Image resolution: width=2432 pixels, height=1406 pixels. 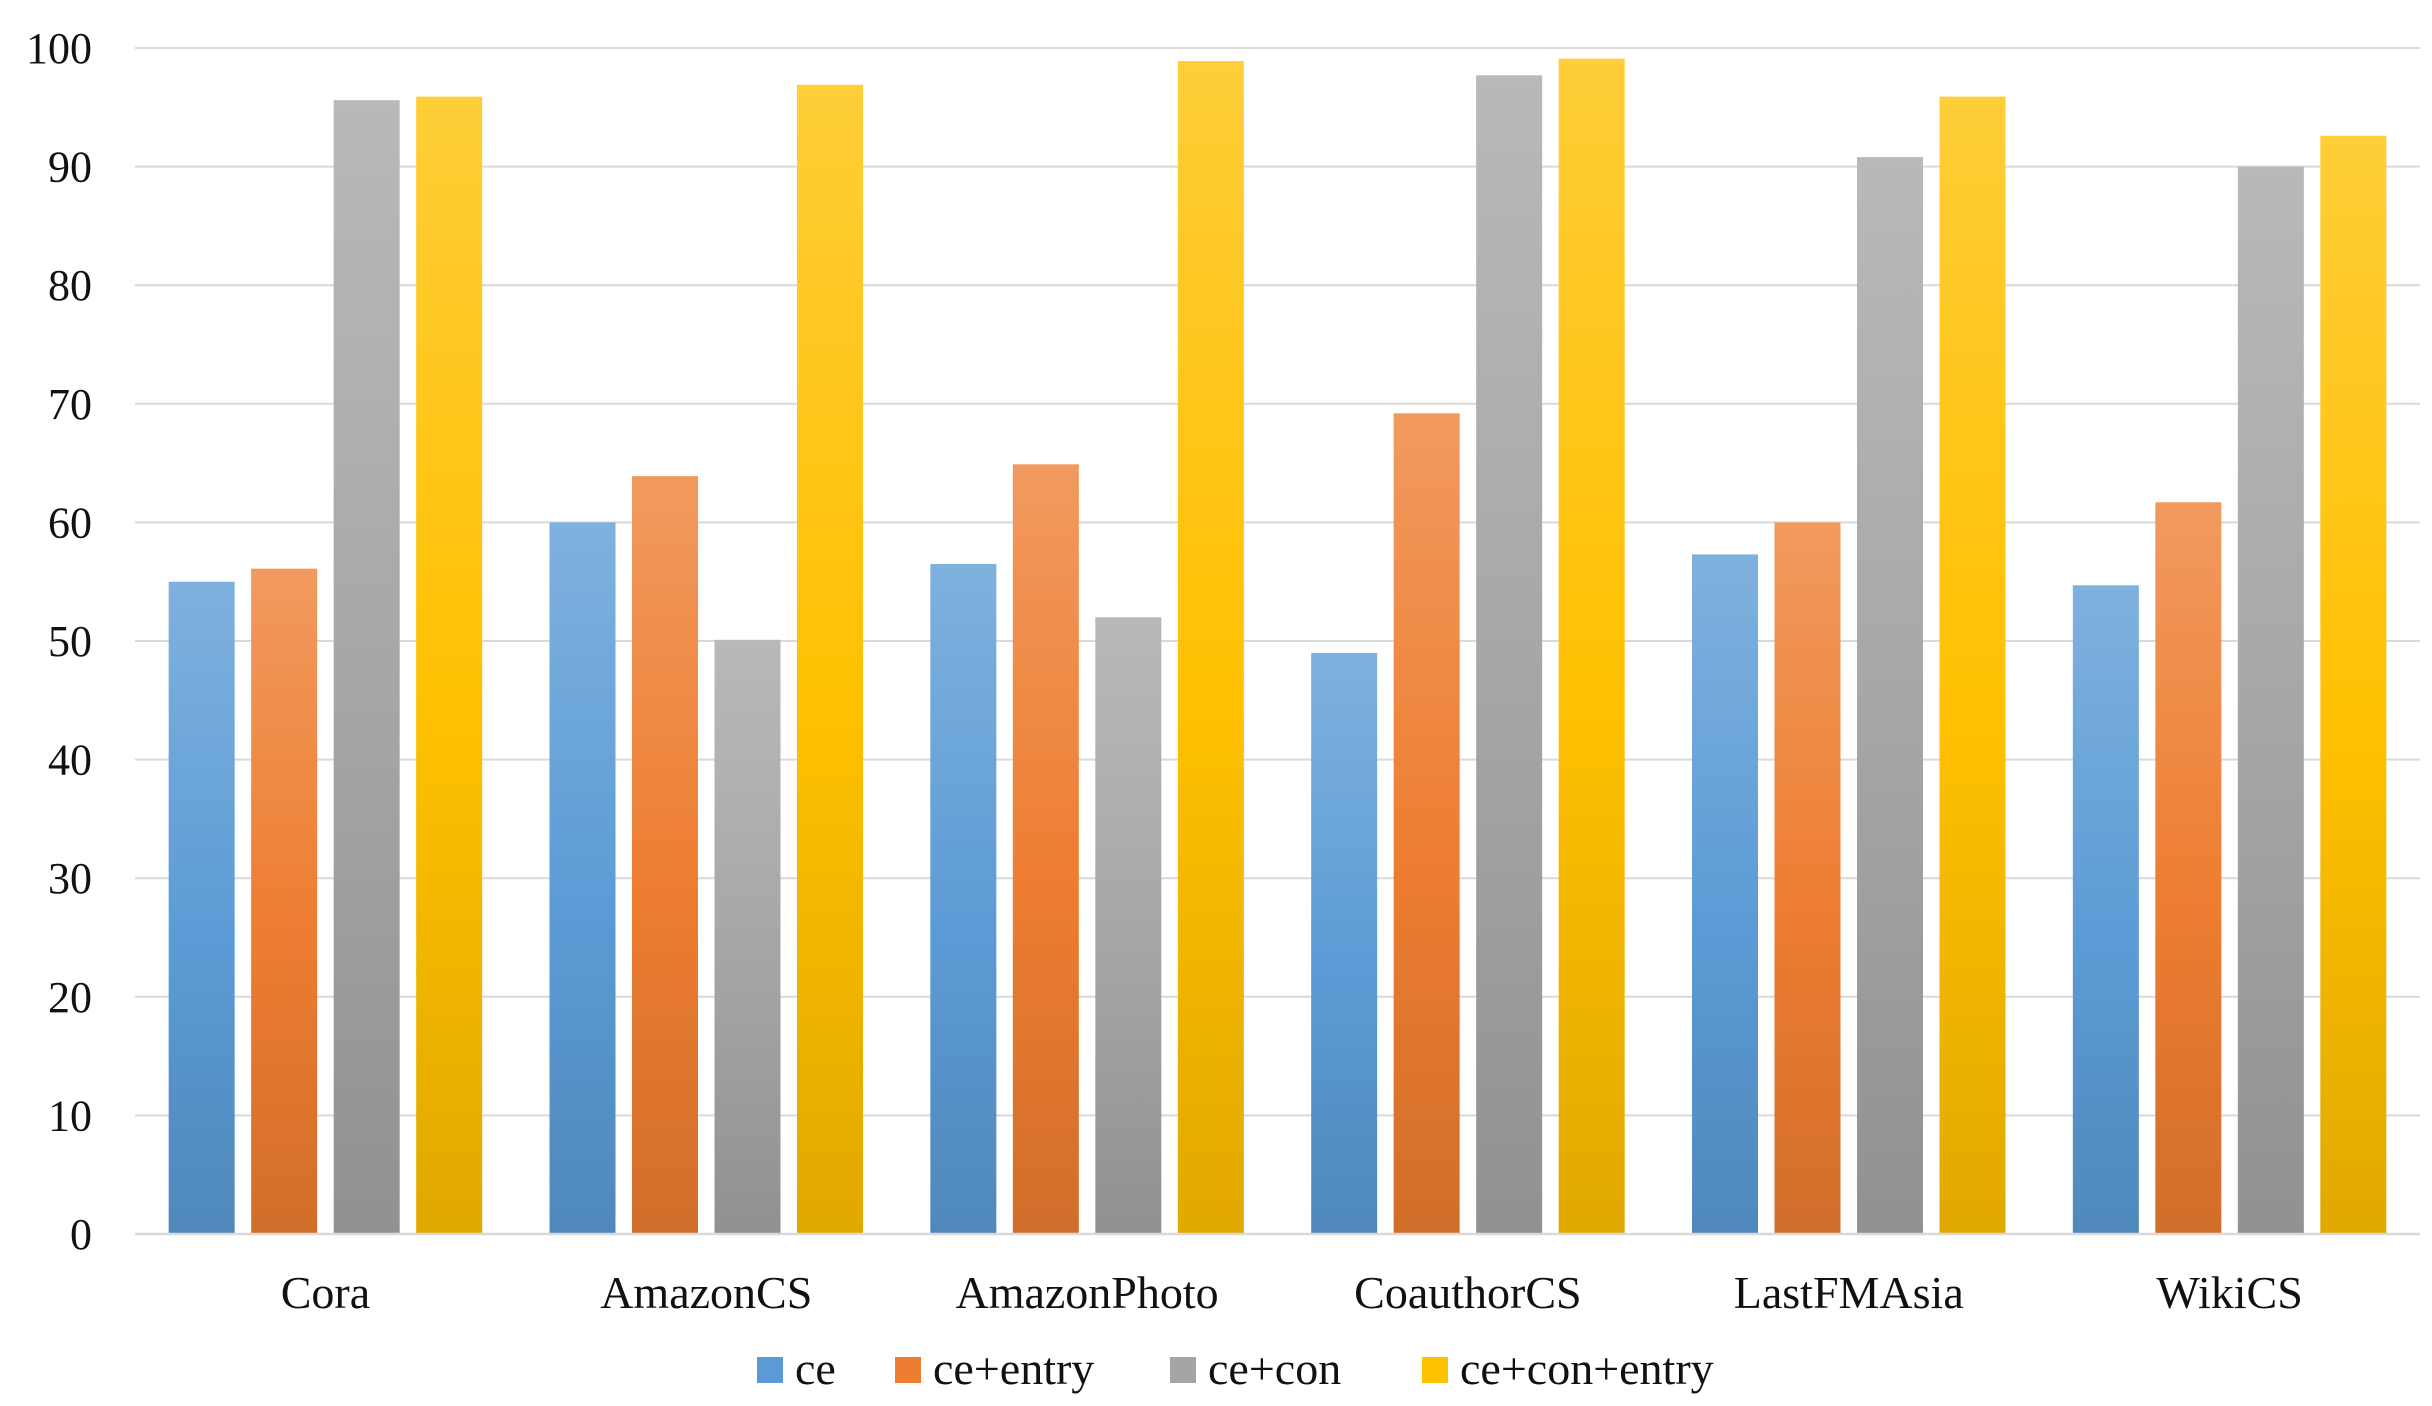 What do you see at coordinates (284, 901) in the screenshot?
I see `bar-cora-ce-entry` at bounding box center [284, 901].